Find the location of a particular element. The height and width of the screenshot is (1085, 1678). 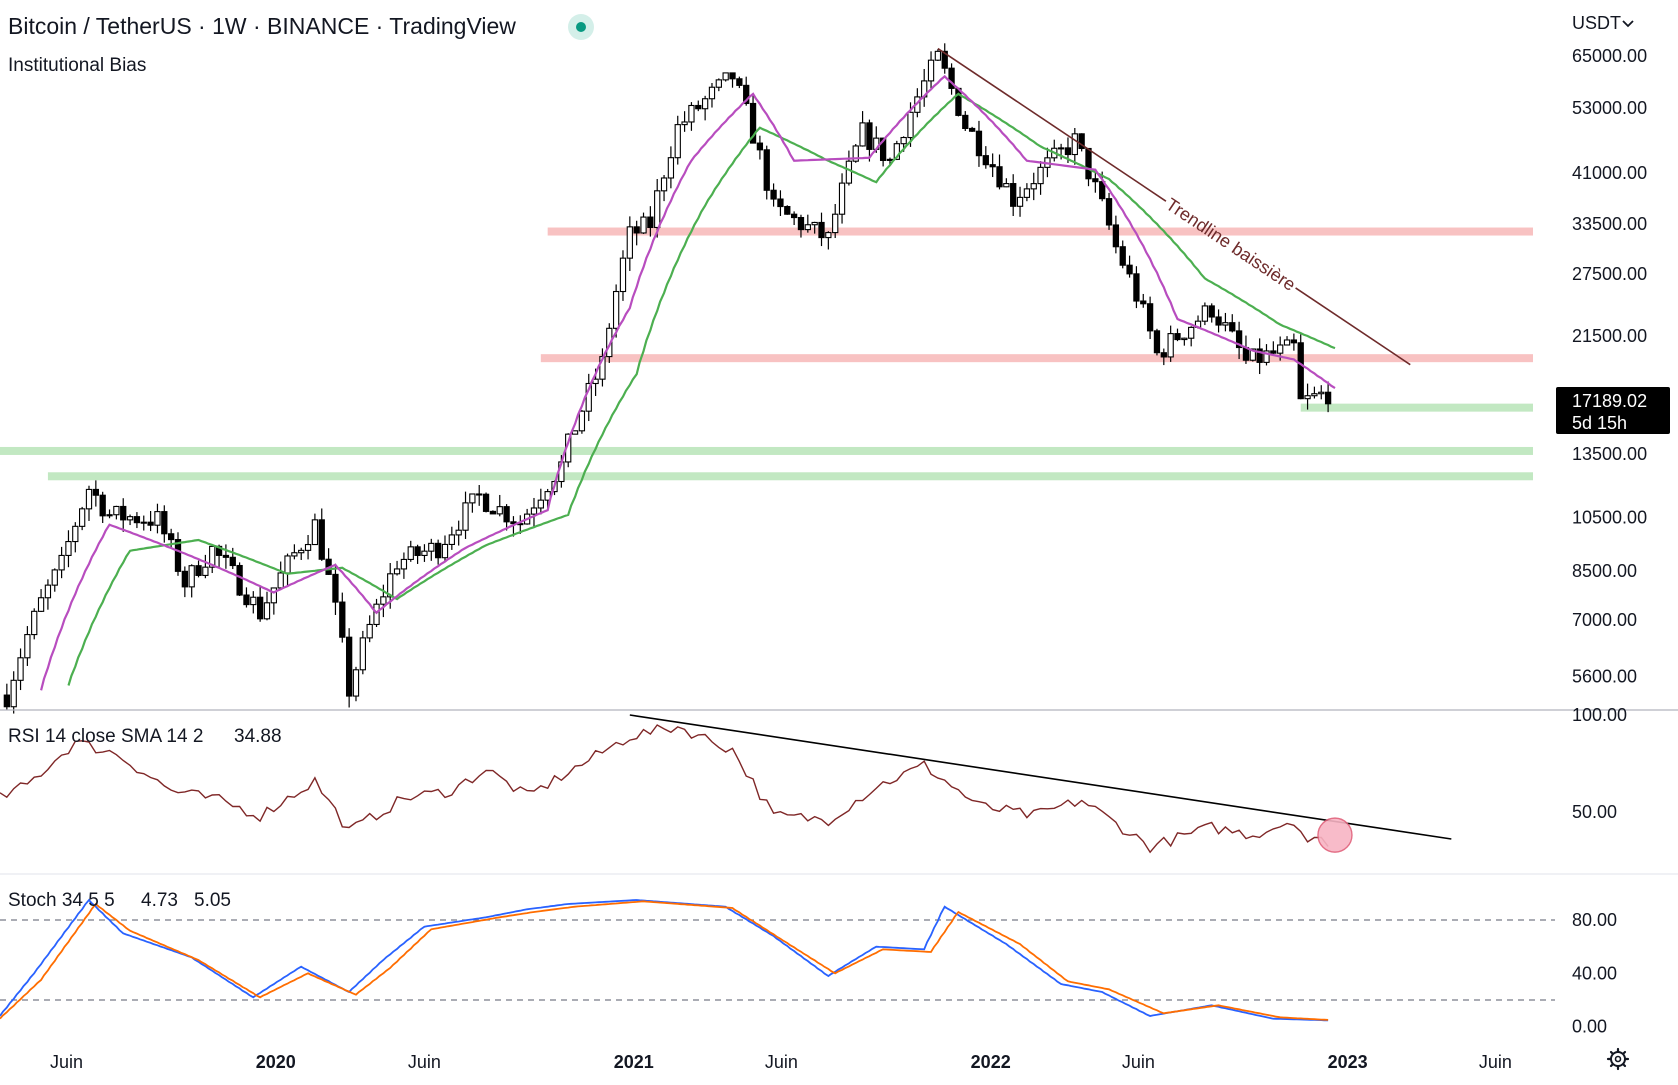

price-tick-5: 21500.00 is located at coordinates (1609, 336).